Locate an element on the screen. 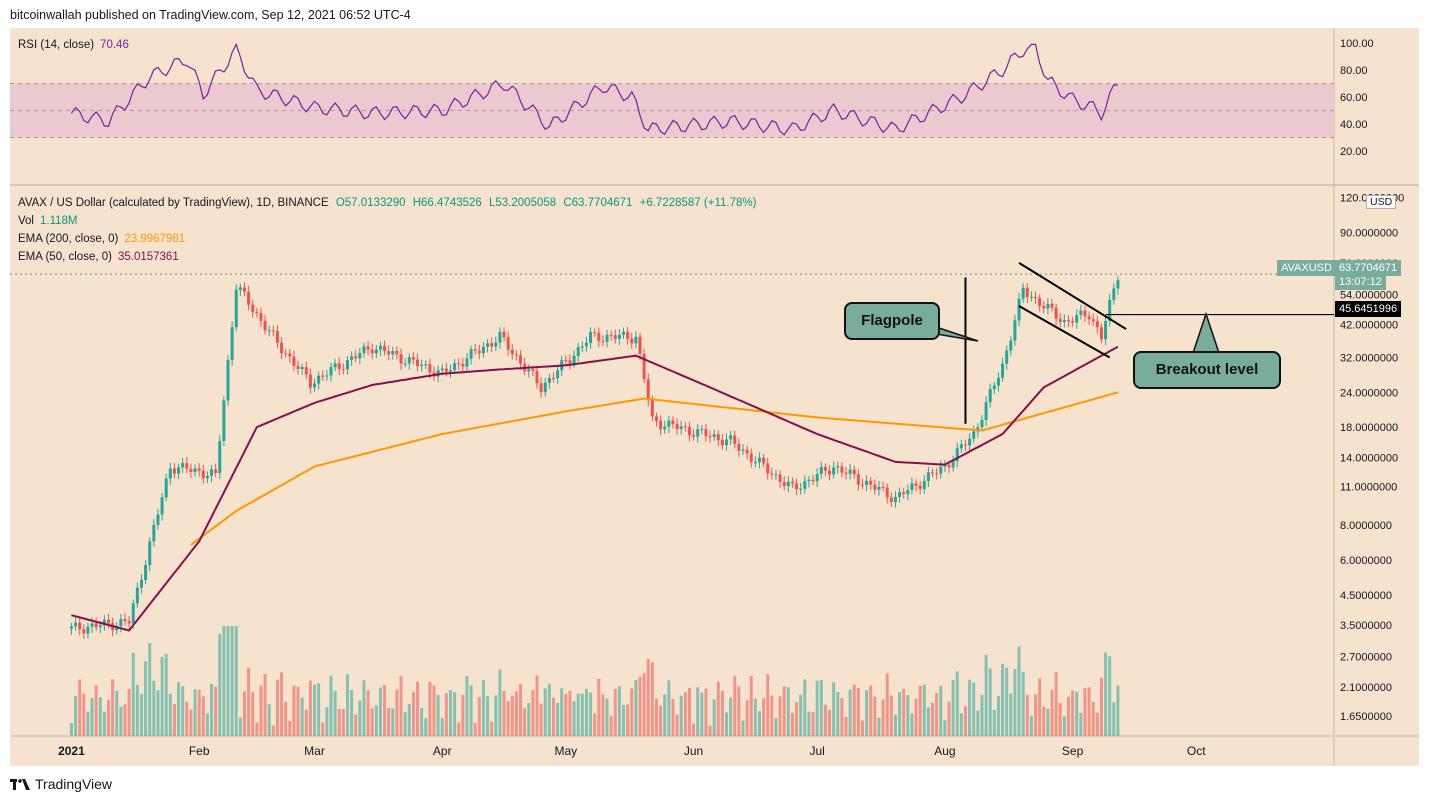 The image size is (1429, 803). rsi-tick-label: 100.00 is located at coordinates (1357, 44).